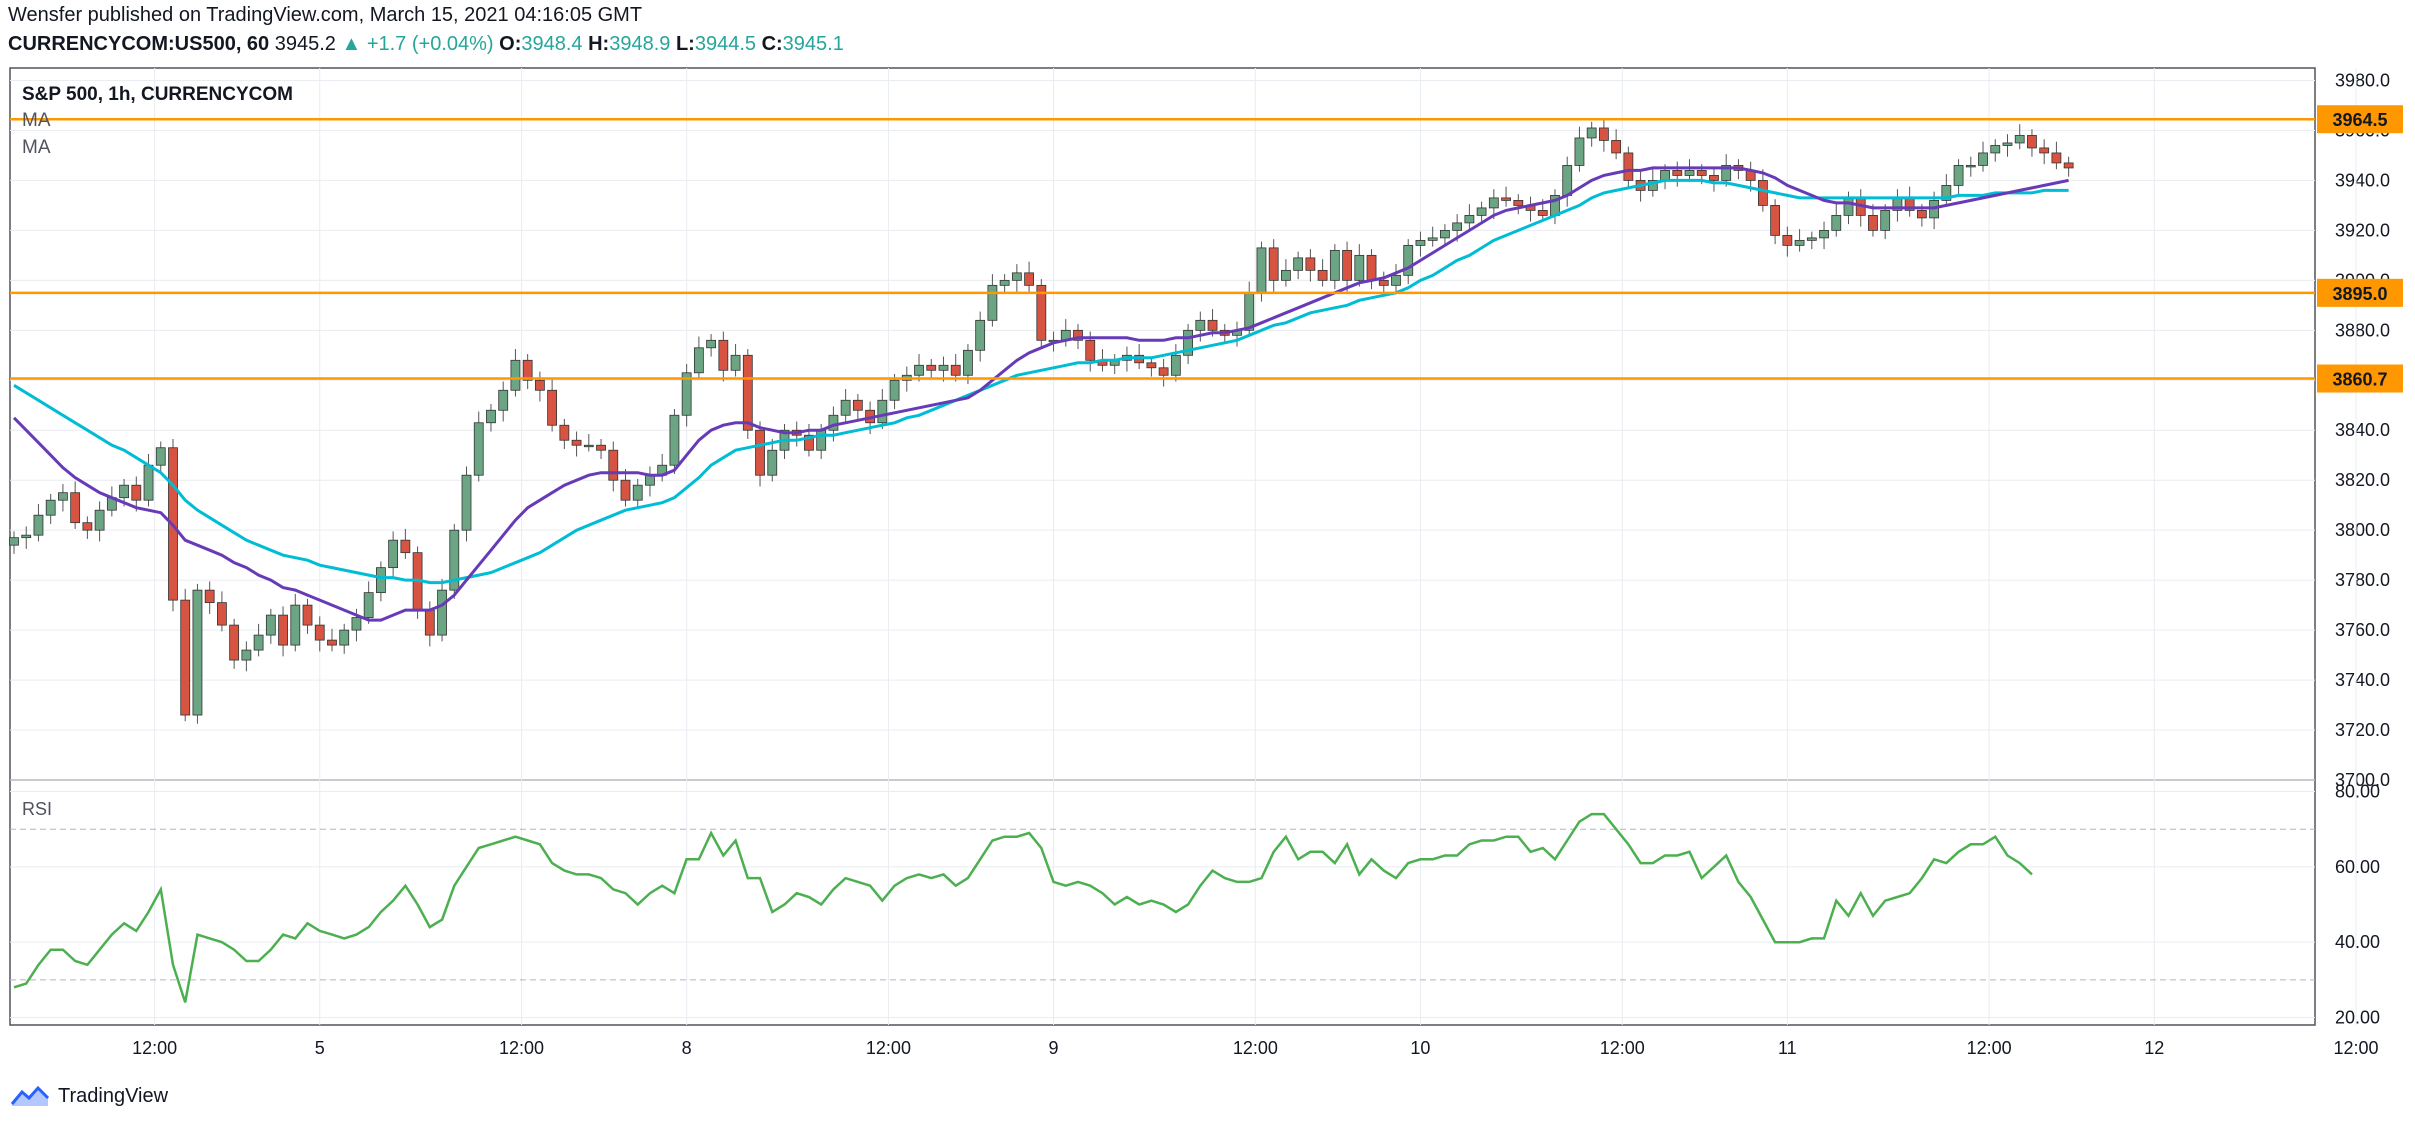 The width and height of the screenshot is (2415, 1128). I want to click on x-tick-label: 12, so click(2154, 1048).